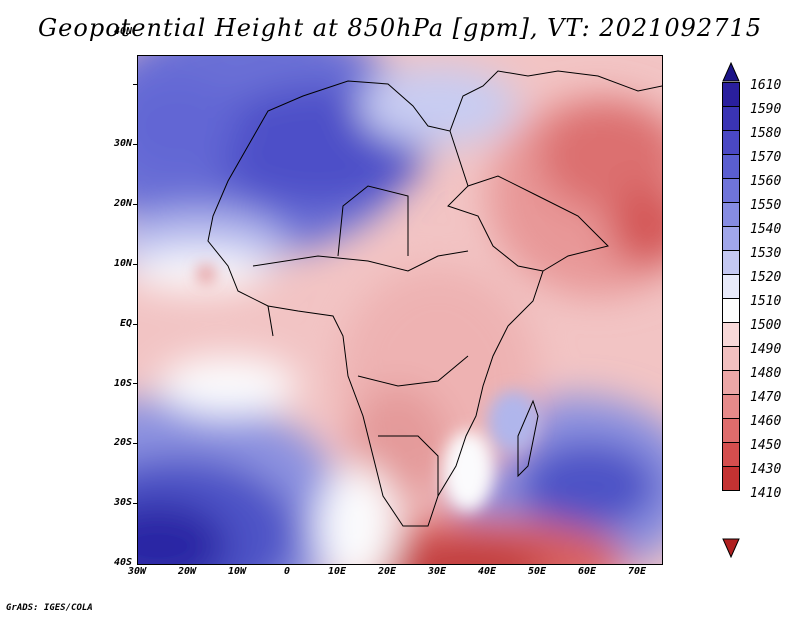  Describe the element at coordinates (766, 181) in the screenshot. I see `legend-label: 1560` at that location.